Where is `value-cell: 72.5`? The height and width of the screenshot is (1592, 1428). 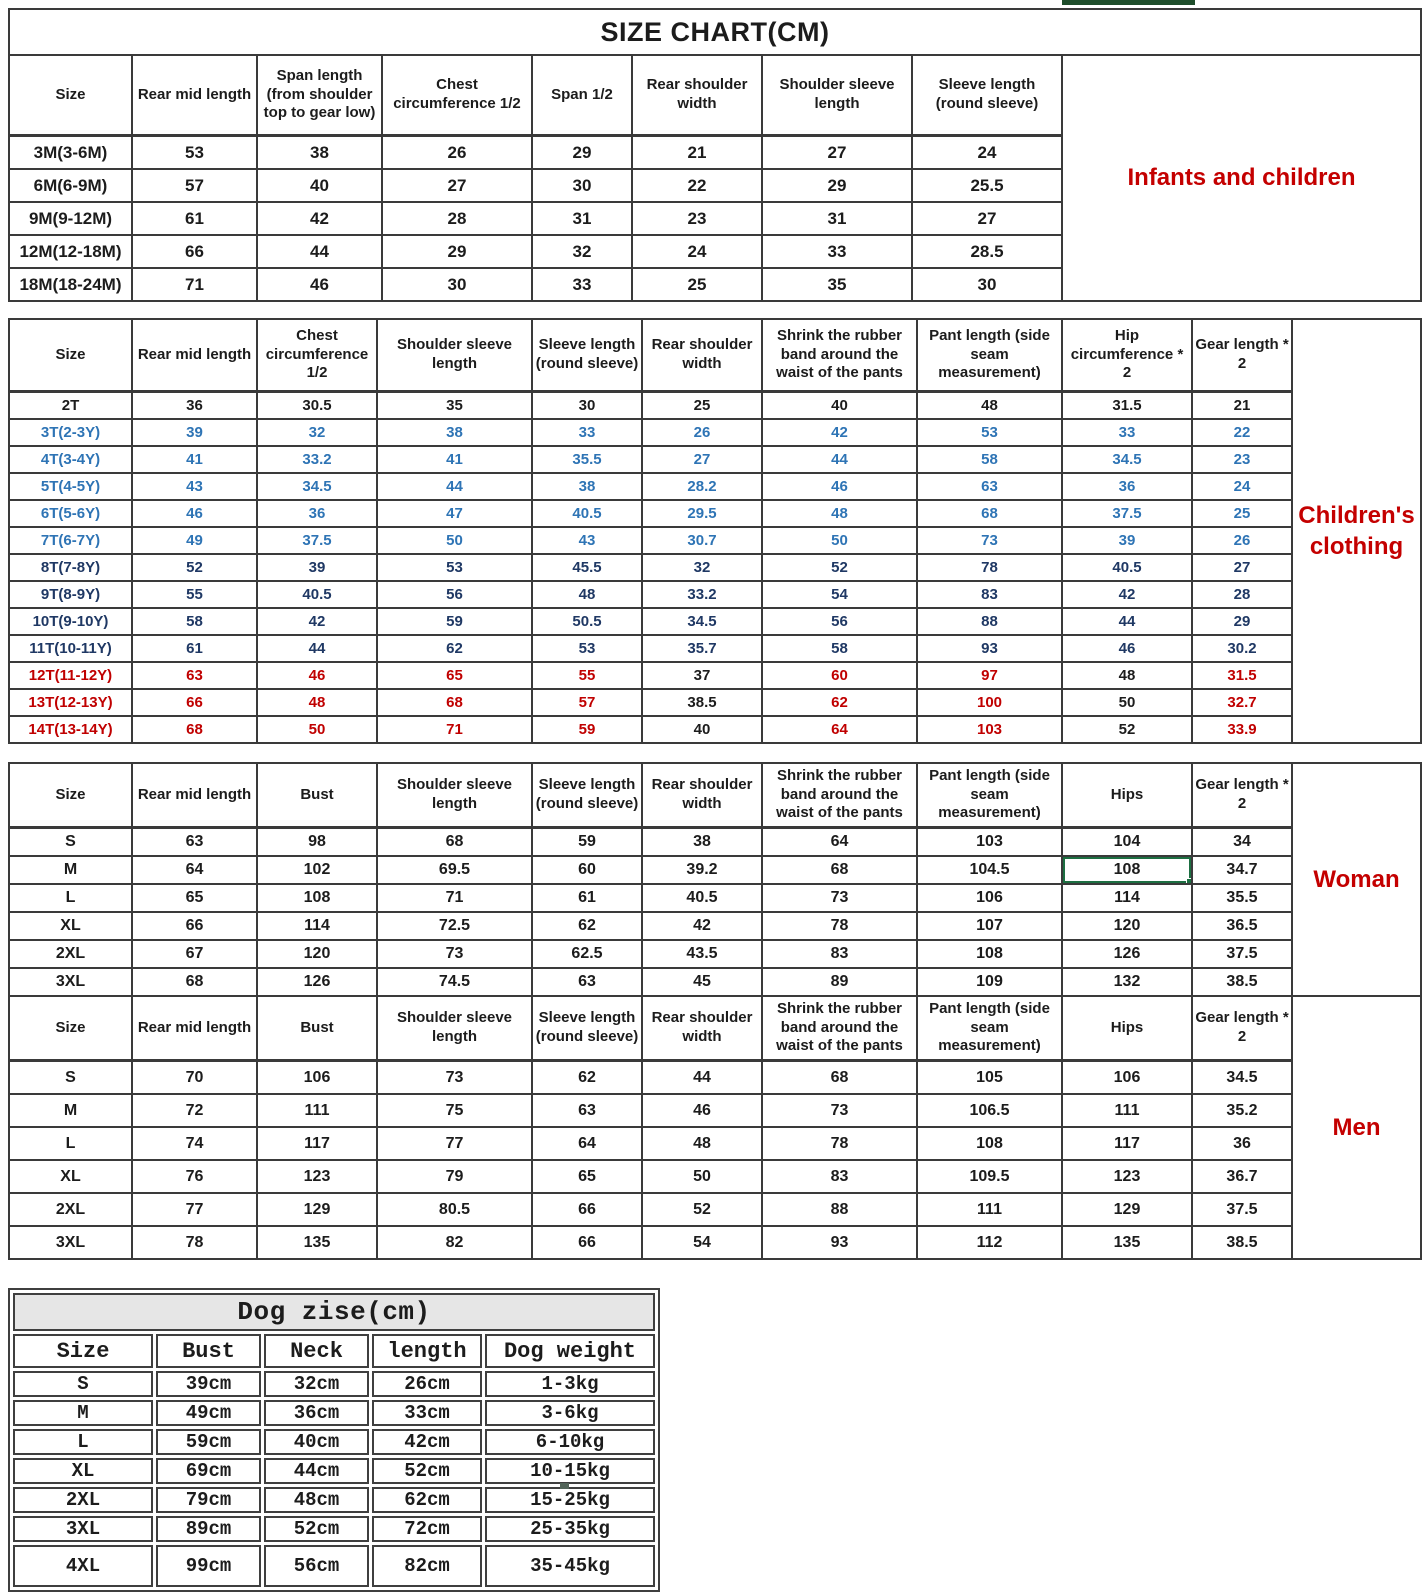 value-cell: 72.5 is located at coordinates (454, 926).